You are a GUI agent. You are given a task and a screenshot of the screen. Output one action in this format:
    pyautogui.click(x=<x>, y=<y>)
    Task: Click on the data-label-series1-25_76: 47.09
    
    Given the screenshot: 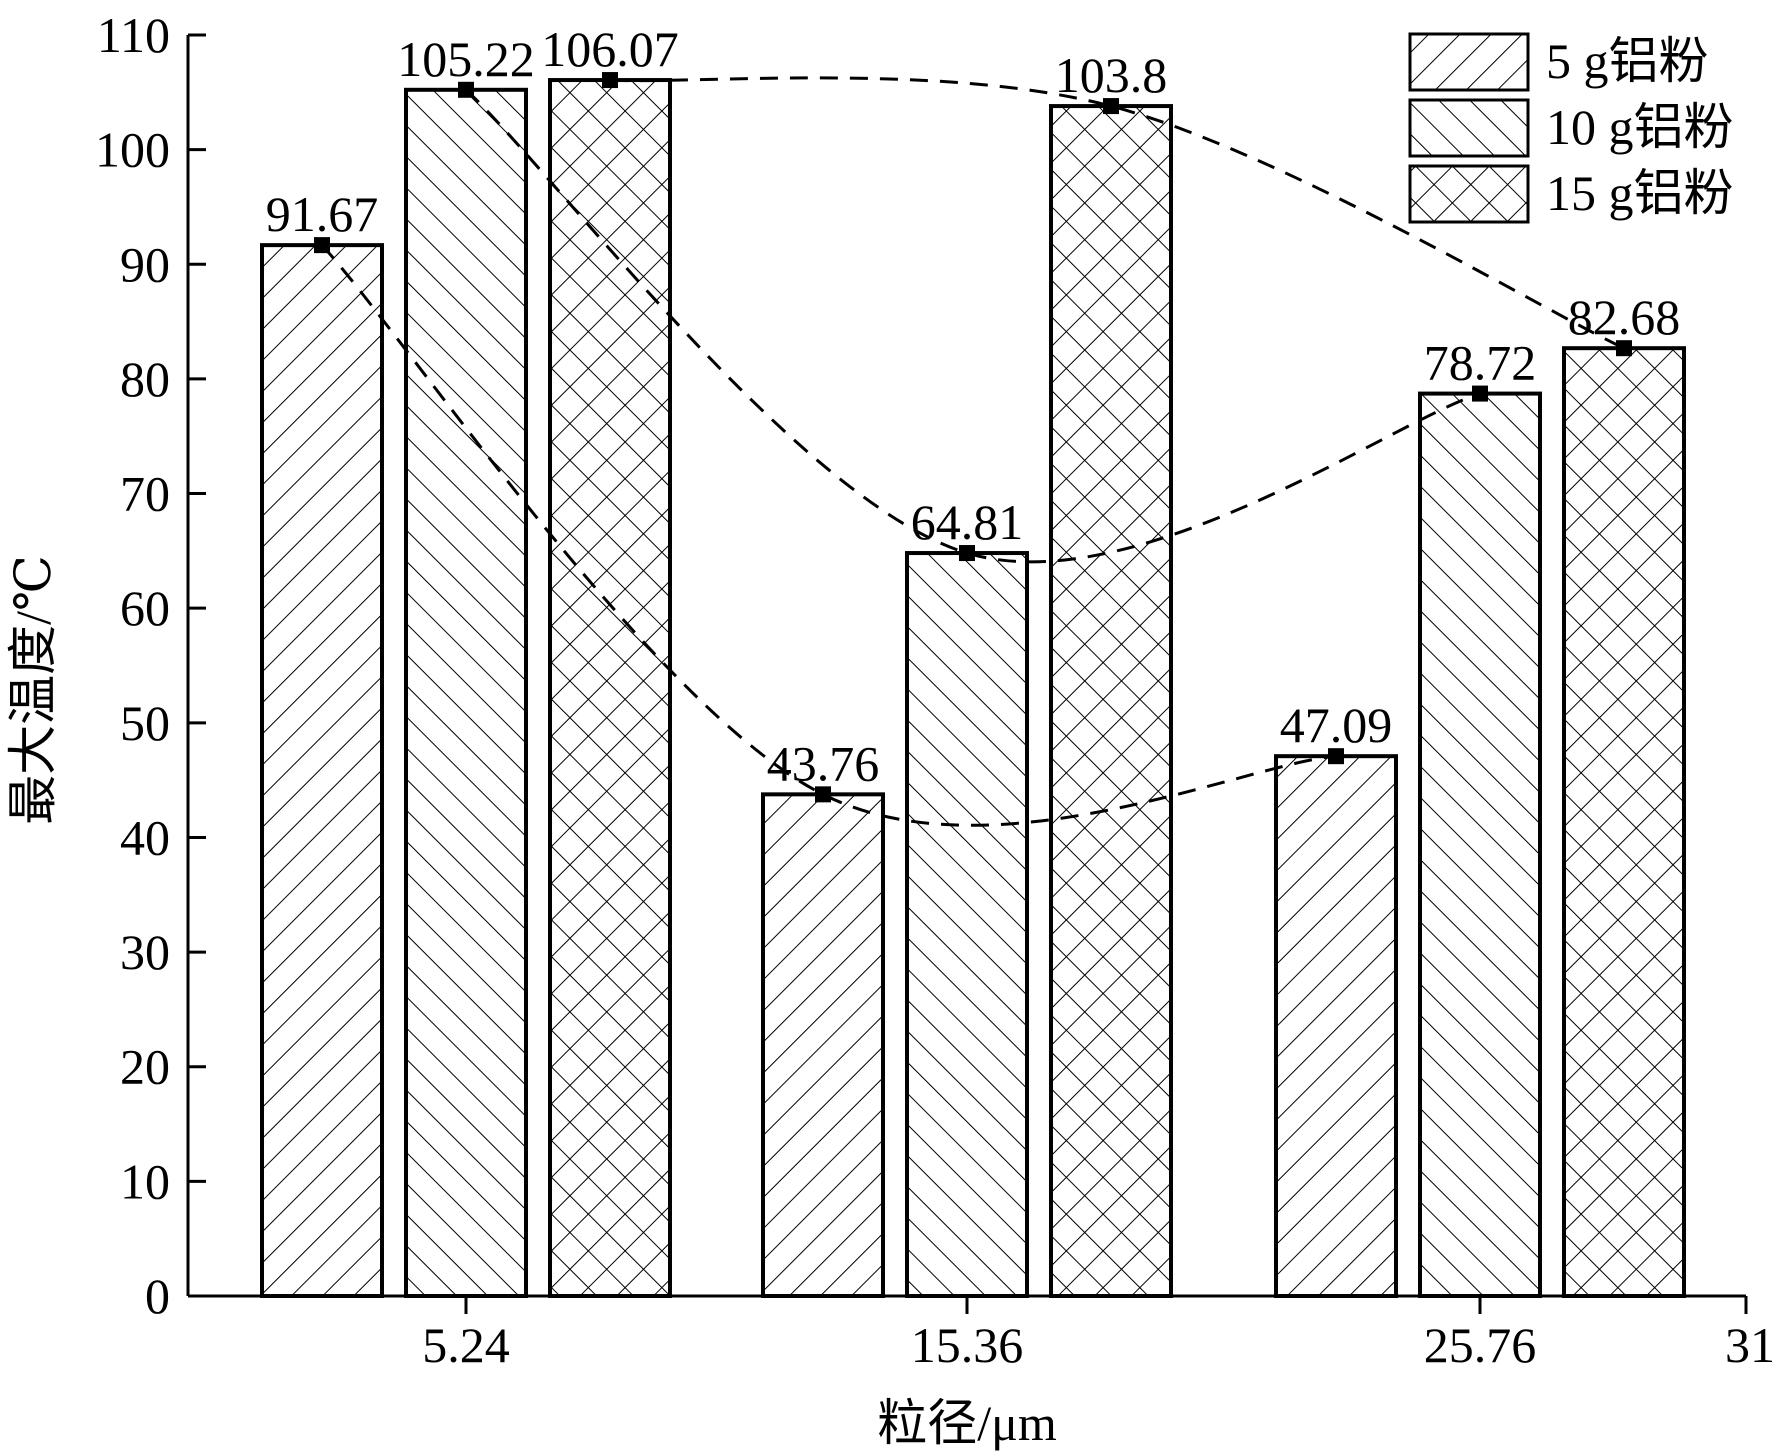 What is the action you would take?
    pyautogui.click(x=1336, y=725)
    